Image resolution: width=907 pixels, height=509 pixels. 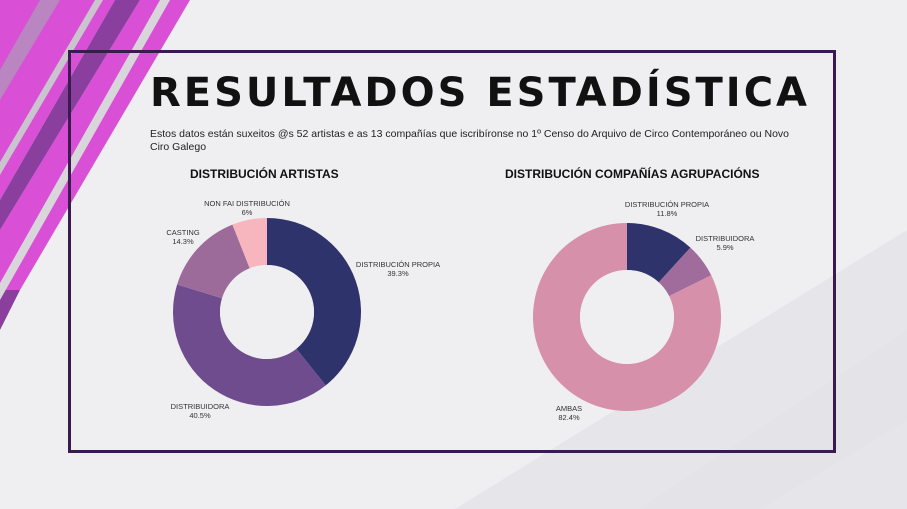 I want to click on chart-title-companias: DISTRIBUCIÓN COMPAÑÍAS AGRUPACIÓNS, so click(x=632, y=174).